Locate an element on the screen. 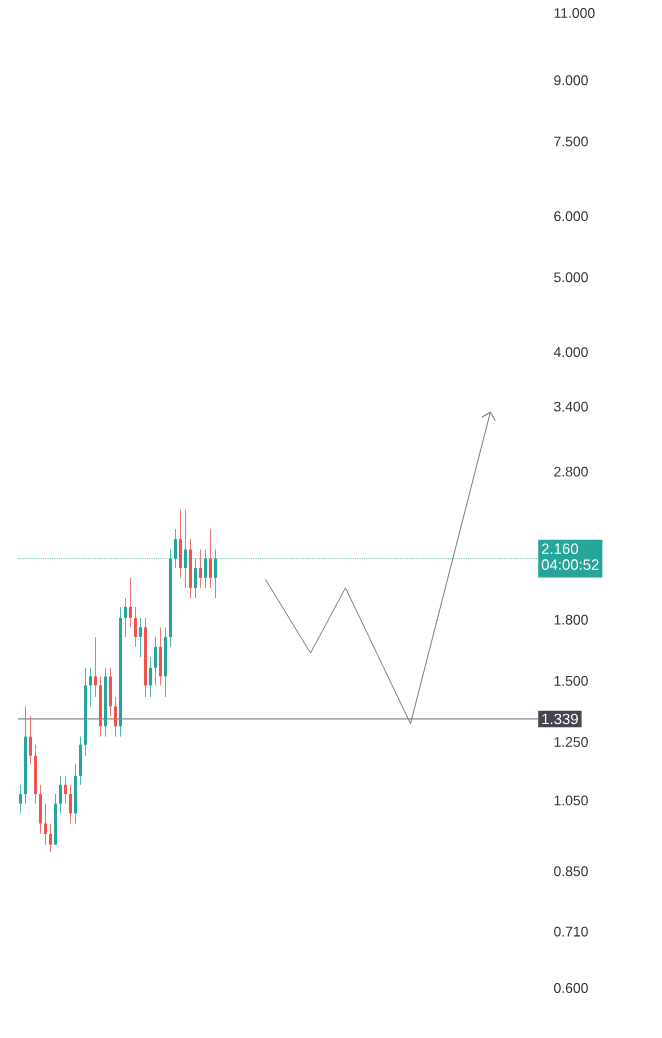 Image resolution: width=662 pixels, height=1038 pixels. y-tick-label: 3.400 is located at coordinates (571, 406).